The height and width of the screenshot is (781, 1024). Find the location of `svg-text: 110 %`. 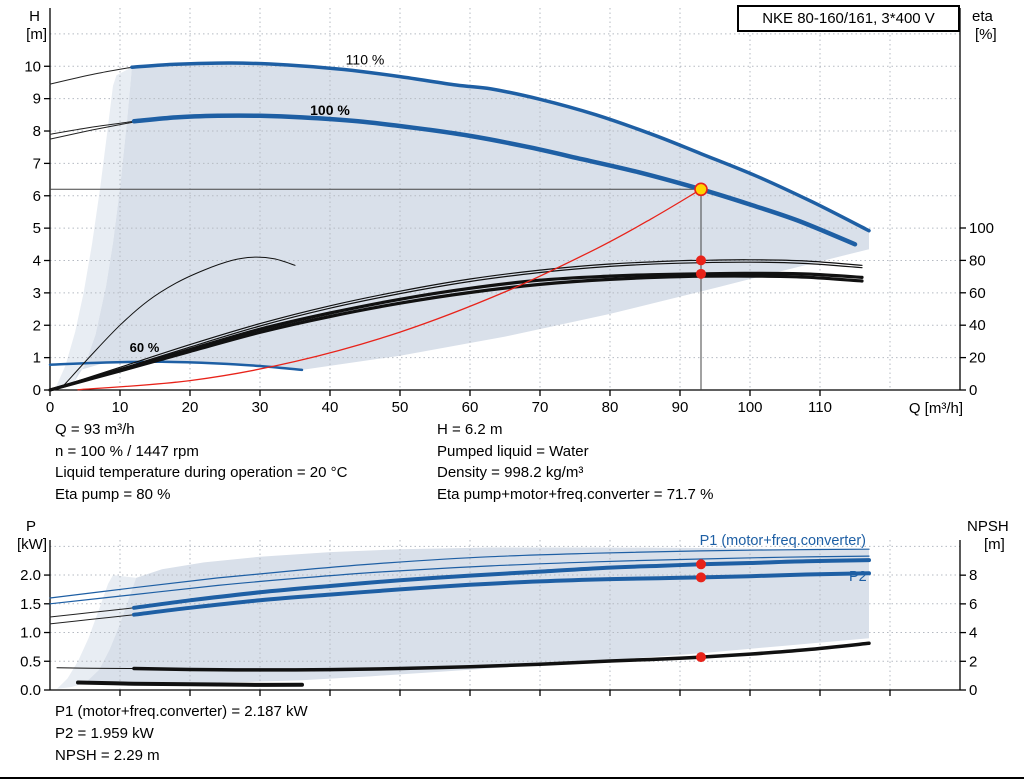

svg-text: 110 % is located at coordinates (365, 60).